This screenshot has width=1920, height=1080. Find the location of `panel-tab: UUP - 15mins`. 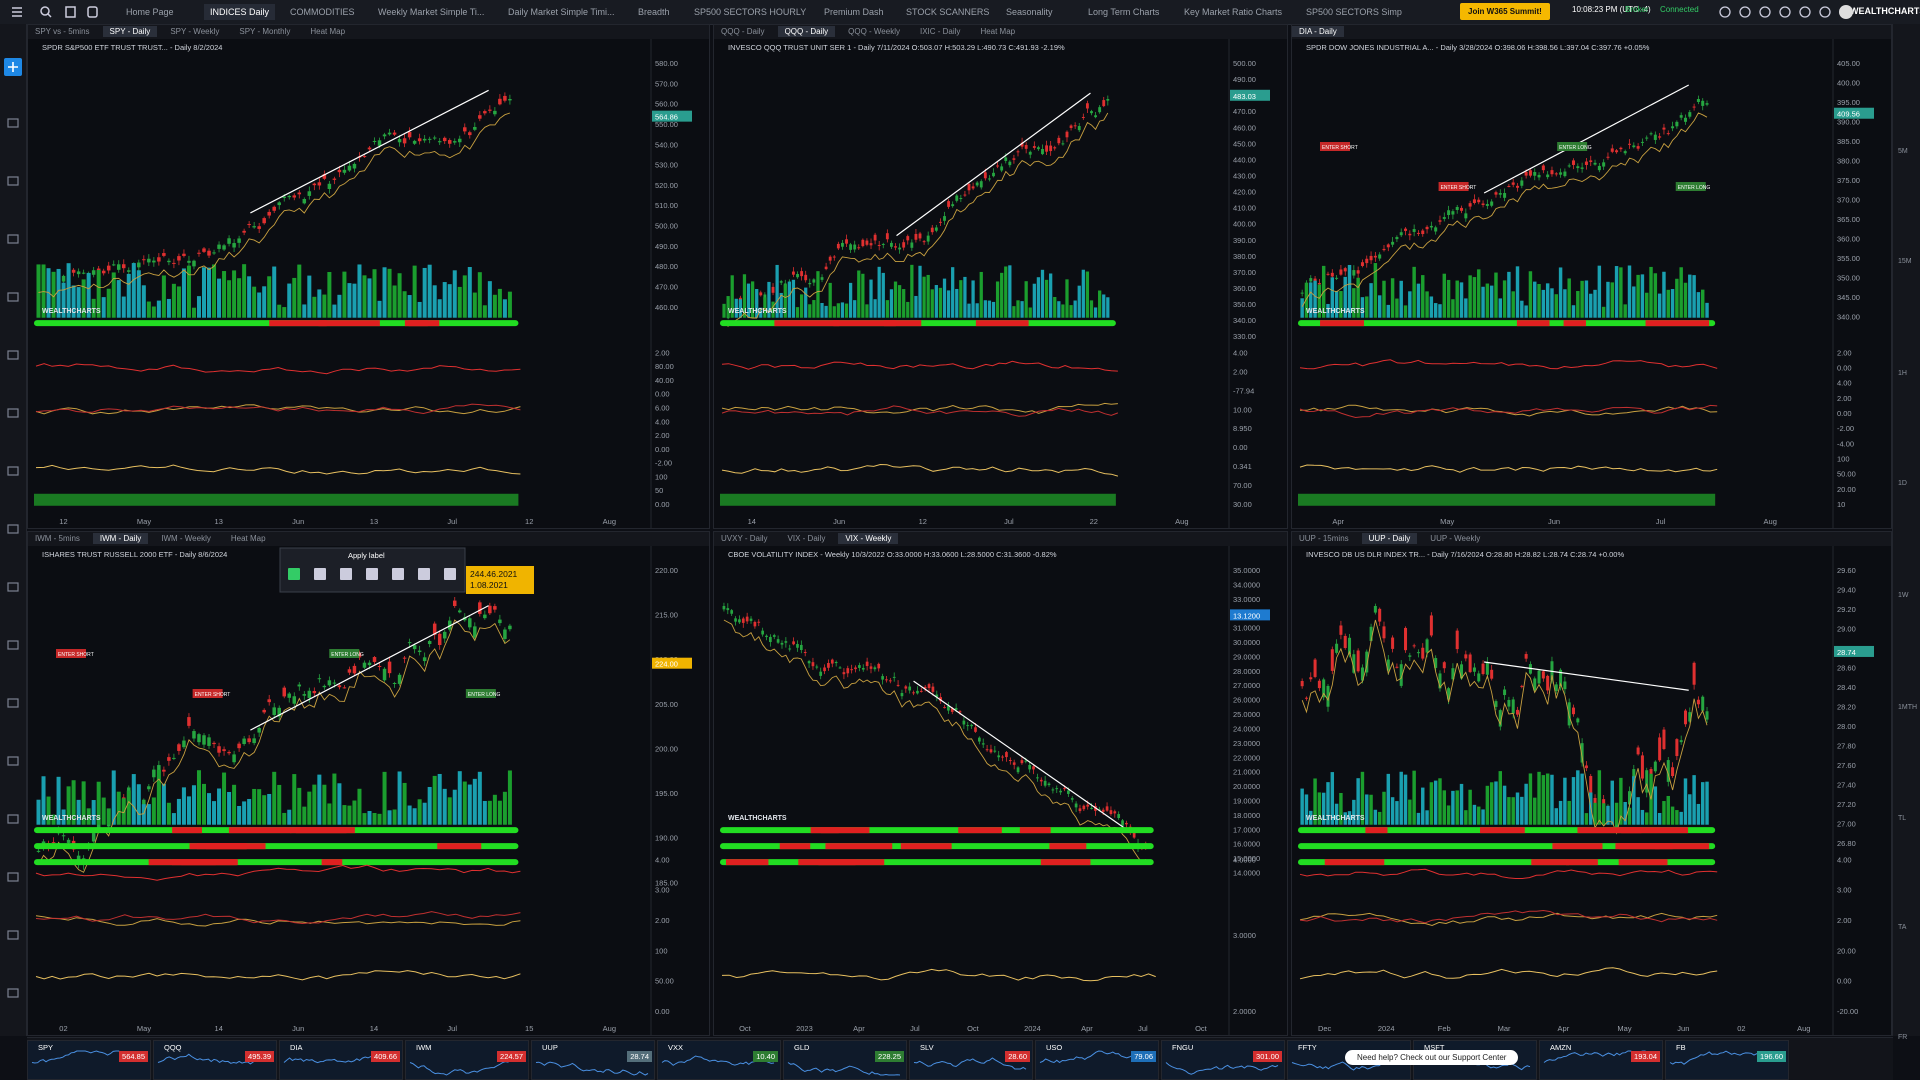

panel-tab: UUP - 15mins is located at coordinates (1324, 538).